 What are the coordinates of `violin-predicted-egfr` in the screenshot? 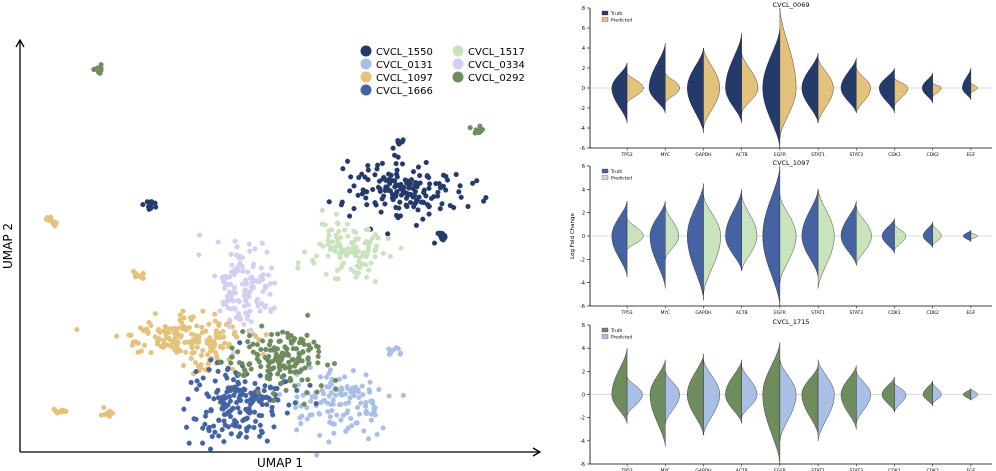 It's located at (788, 73).